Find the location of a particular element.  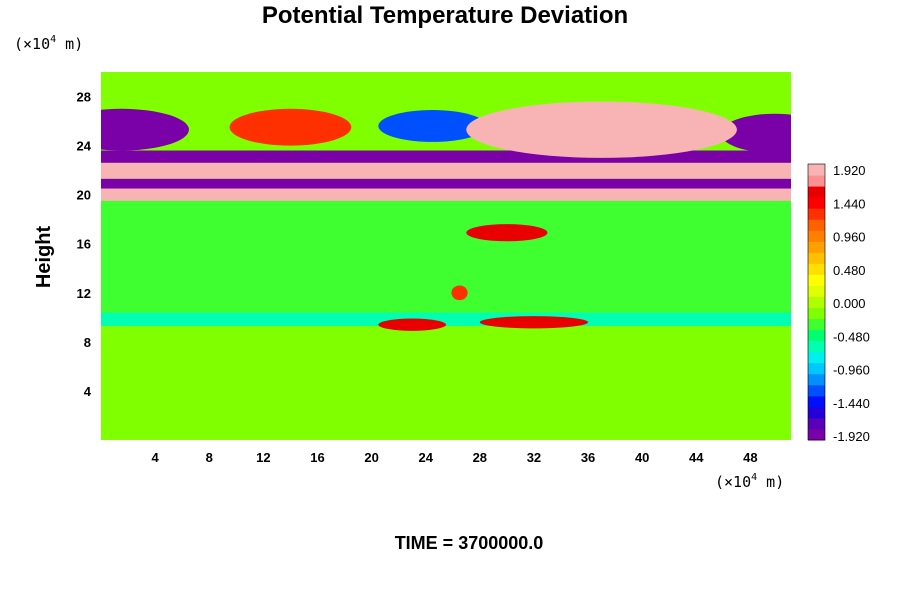

colorbar-tick-label: 0.000 is located at coordinates (849, 303).